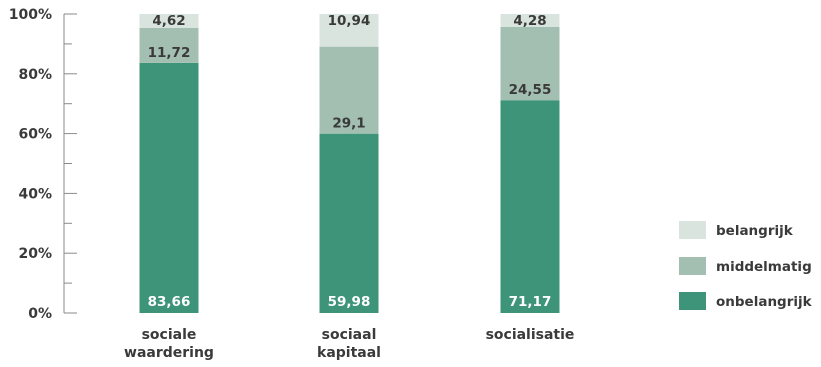 The height and width of the screenshot is (367, 821). What do you see at coordinates (530, 90) in the screenshot?
I see `data-label-middelmatig: 24,55` at bounding box center [530, 90].